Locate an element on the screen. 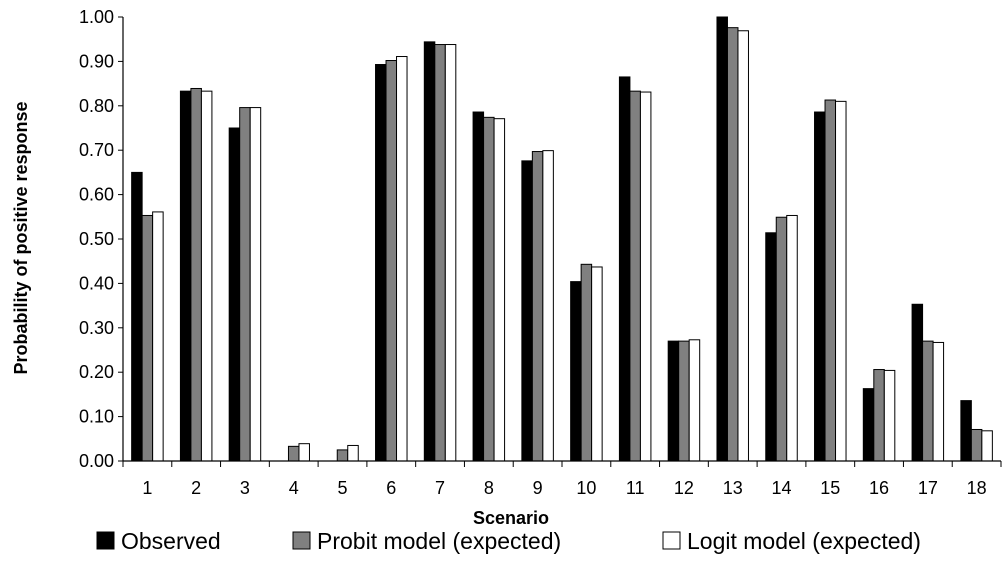 The image size is (1008, 564). x-tick-label: 13 is located at coordinates (733, 488).